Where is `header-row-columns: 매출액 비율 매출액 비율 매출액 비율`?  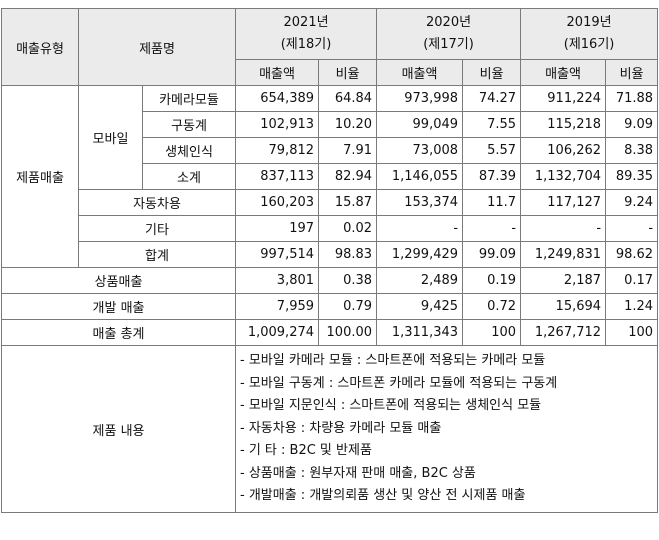 header-row-columns: 매출액 비율 매출액 비율 매출액 비율 is located at coordinates (330, 72).